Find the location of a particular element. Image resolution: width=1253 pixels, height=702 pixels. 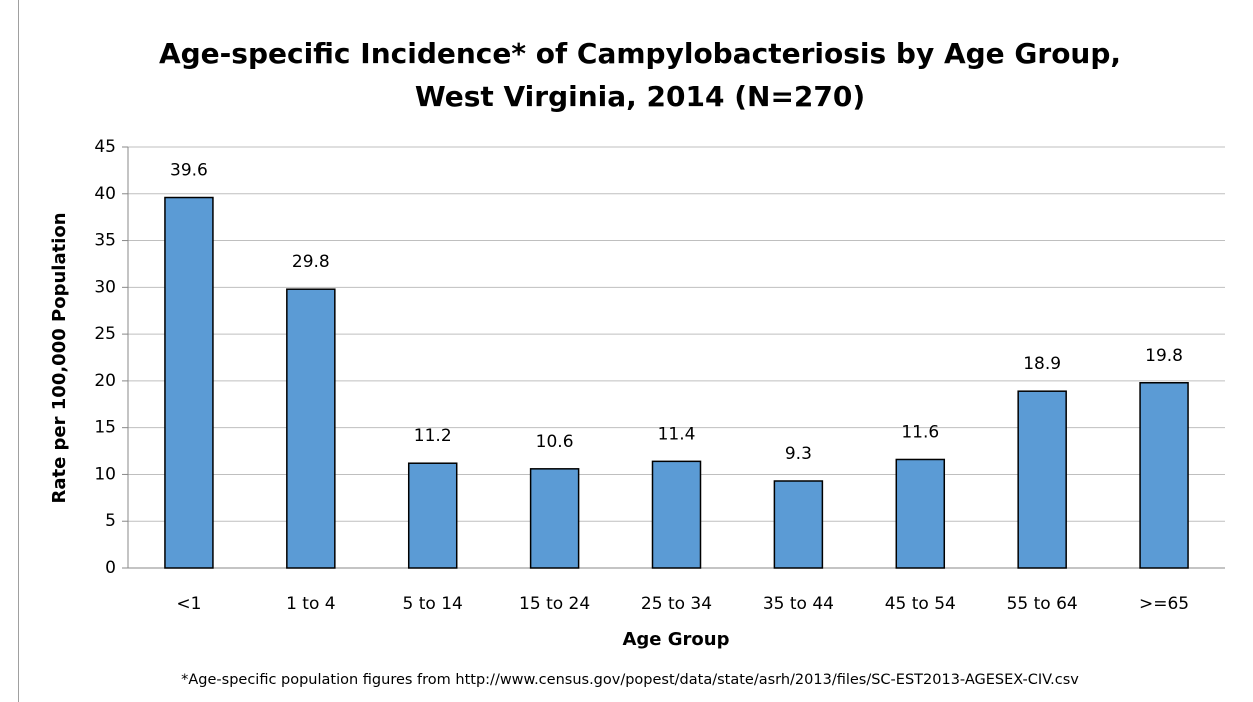

x-tick-label: >=65 is located at coordinates (1164, 604).